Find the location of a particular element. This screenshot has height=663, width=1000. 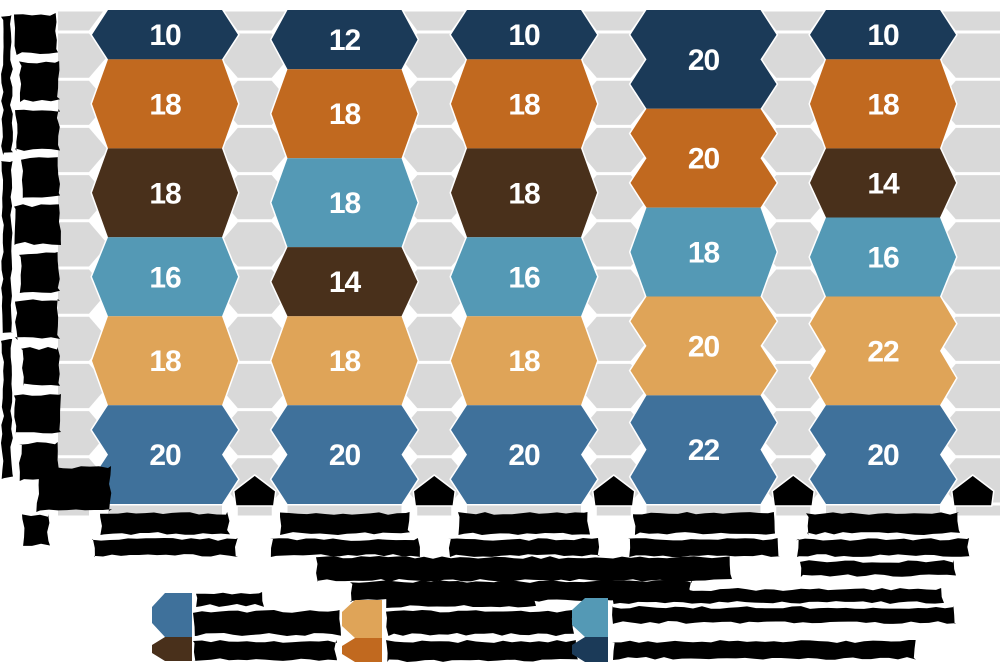

segment-col3-blue is located at coordinates (524, 454).